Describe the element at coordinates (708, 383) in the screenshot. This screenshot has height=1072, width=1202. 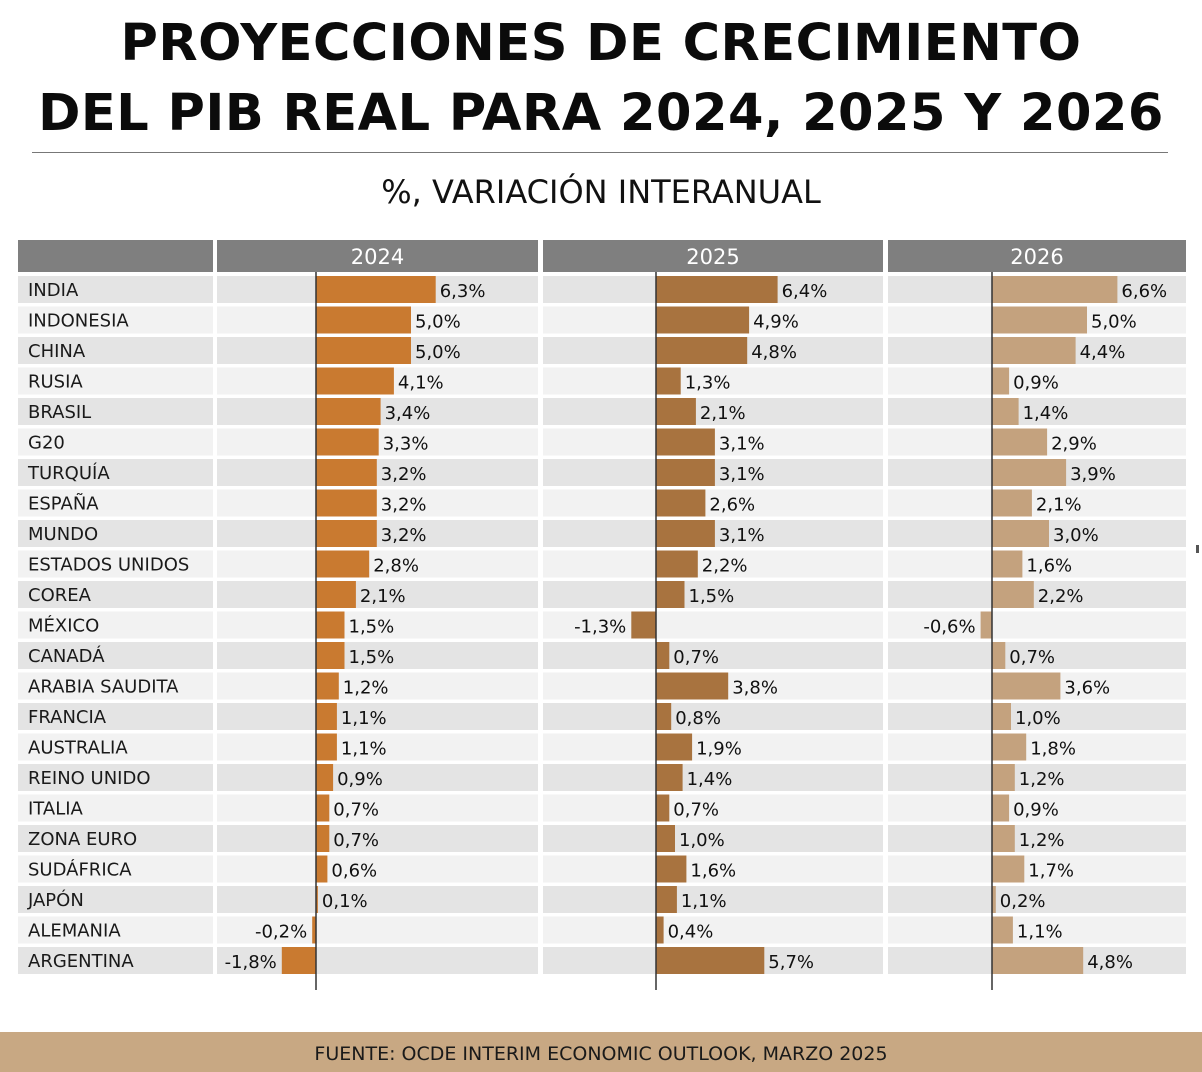
I see `value-label-2025: 1,3%` at that location.